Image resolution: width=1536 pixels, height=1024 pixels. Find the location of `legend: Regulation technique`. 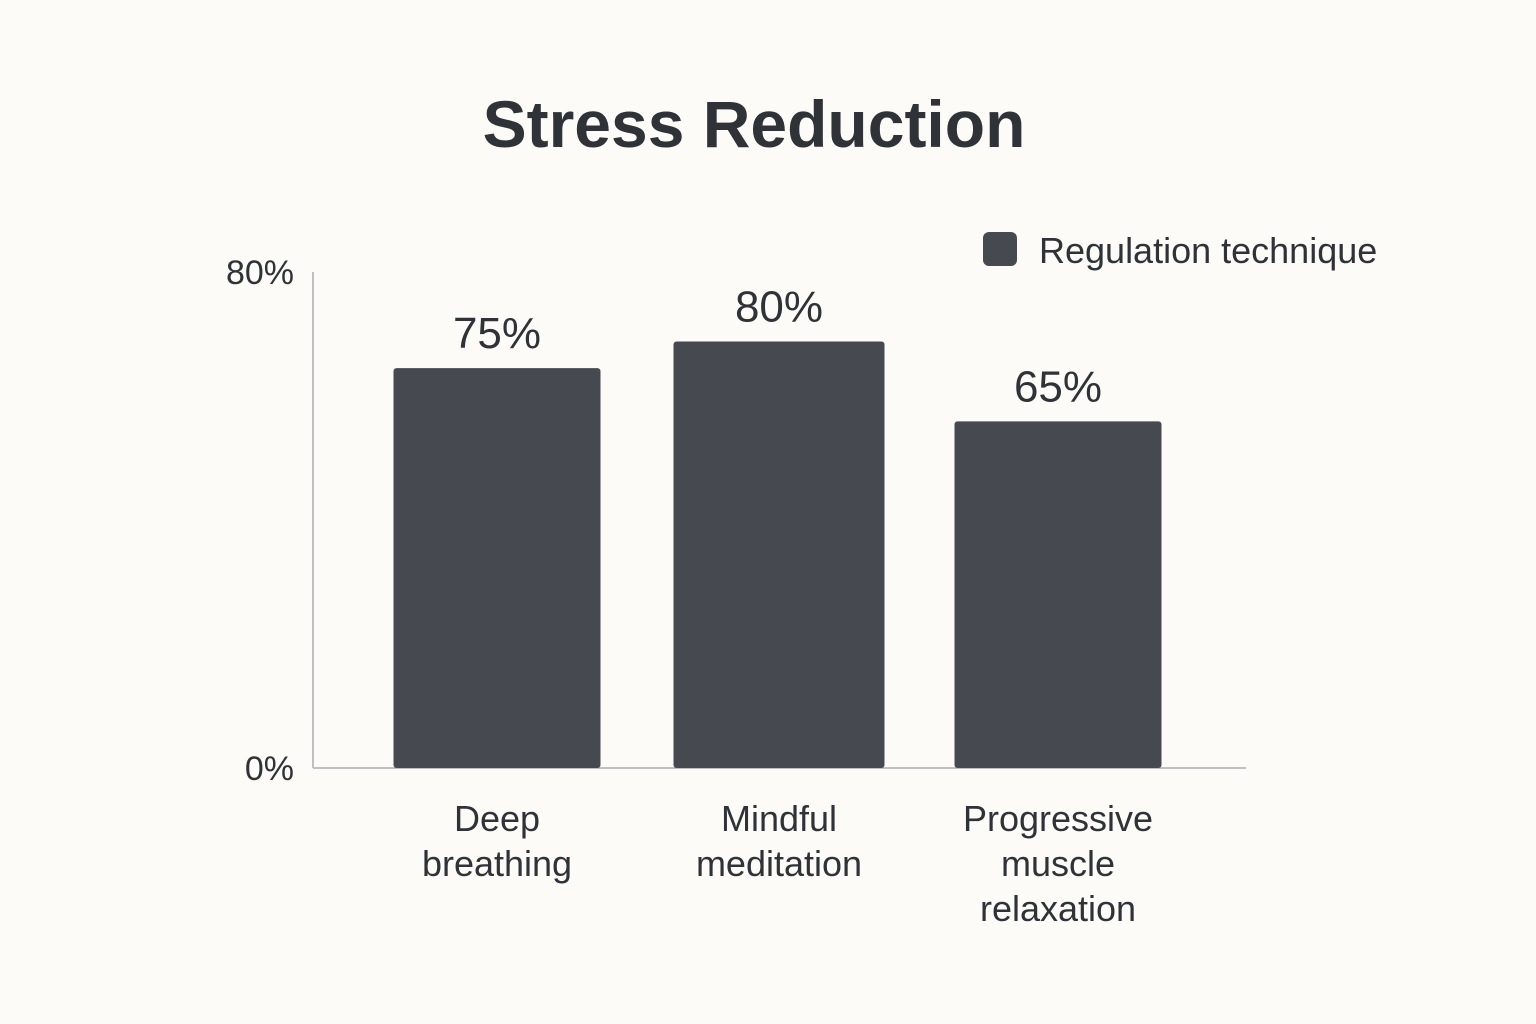

legend: Regulation technique is located at coordinates (1180, 250).